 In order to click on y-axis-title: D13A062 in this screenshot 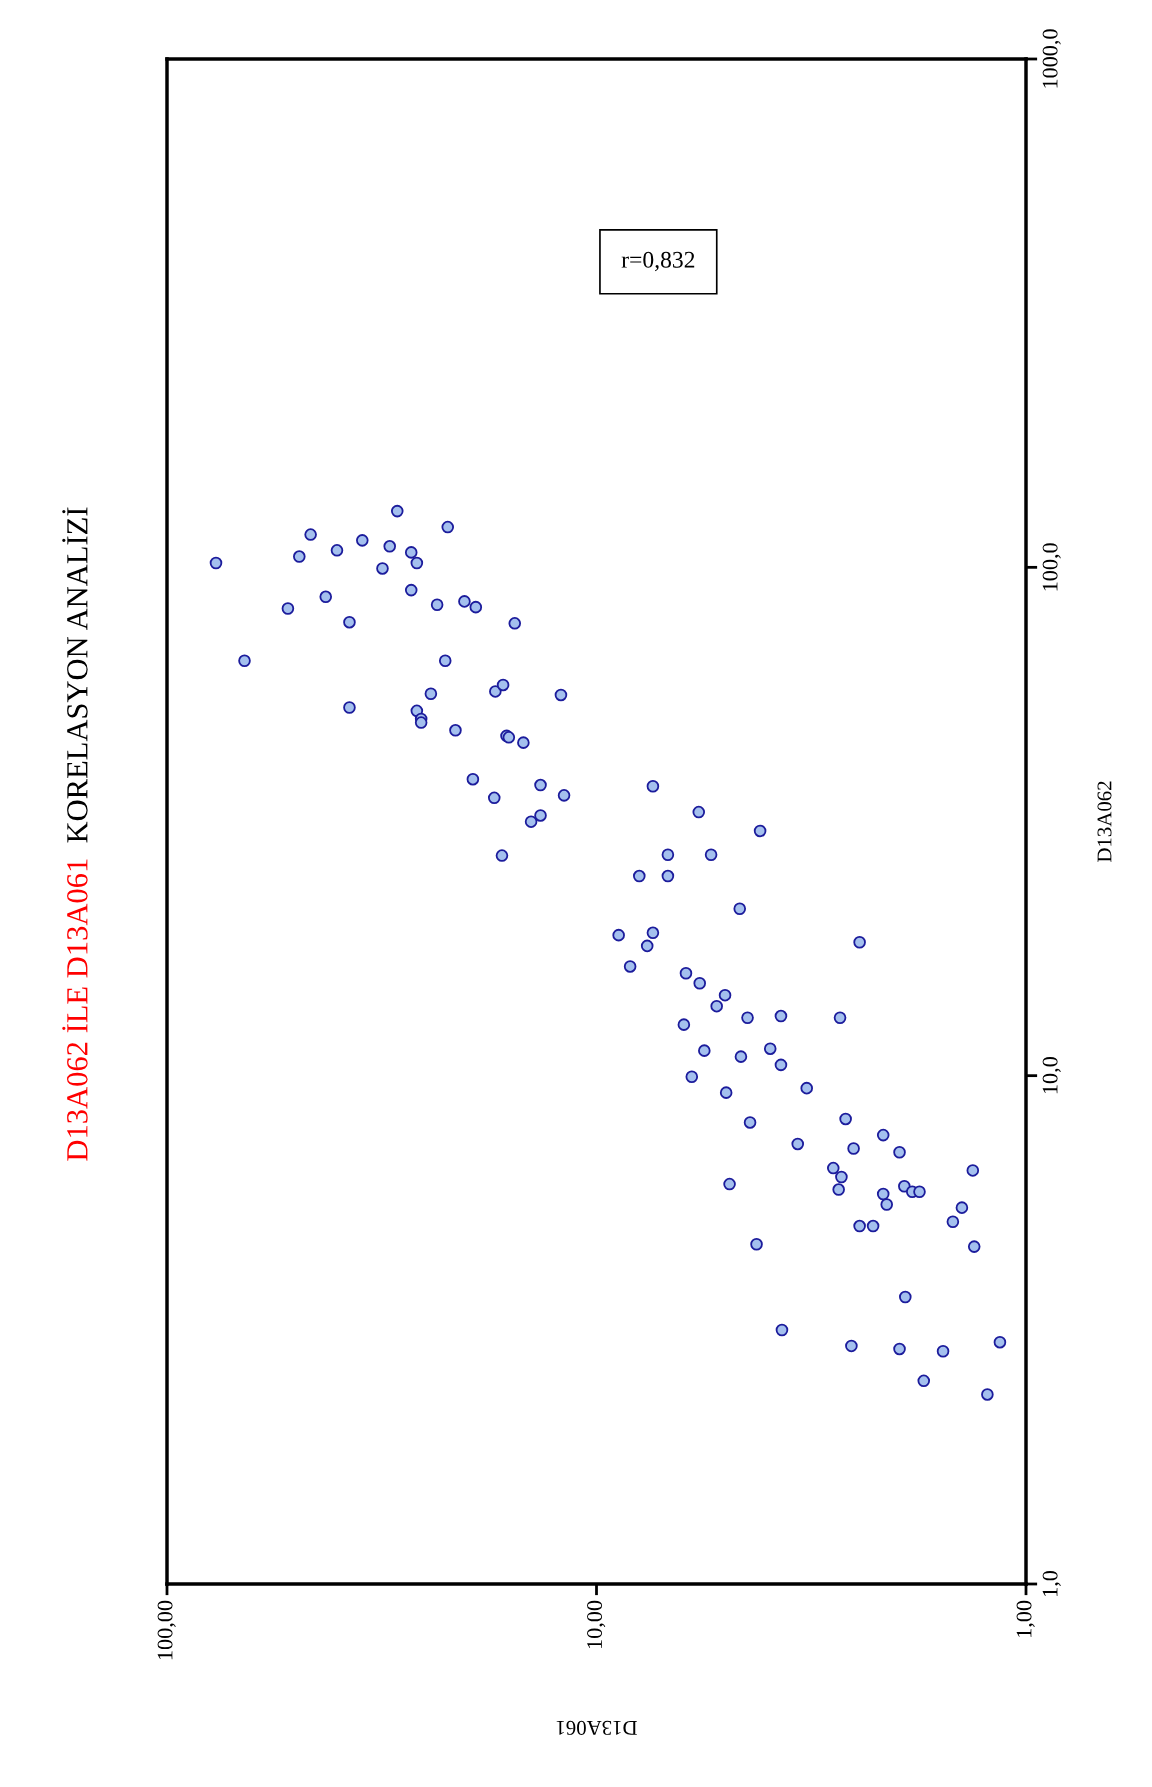, I will do `click(1104, 821)`.